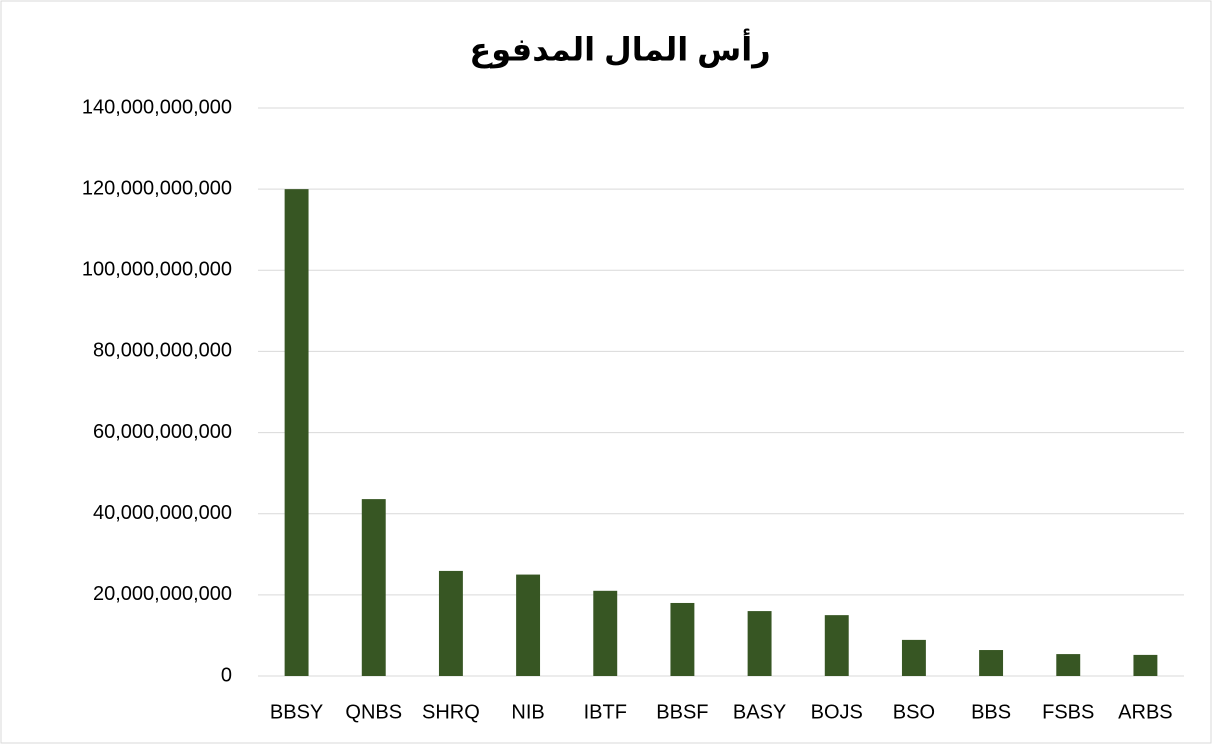 The image size is (1212, 744). What do you see at coordinates (373, 712) in the screenshot?
I see `x-tick-label: QNBS` at bounding box center [373, 712].